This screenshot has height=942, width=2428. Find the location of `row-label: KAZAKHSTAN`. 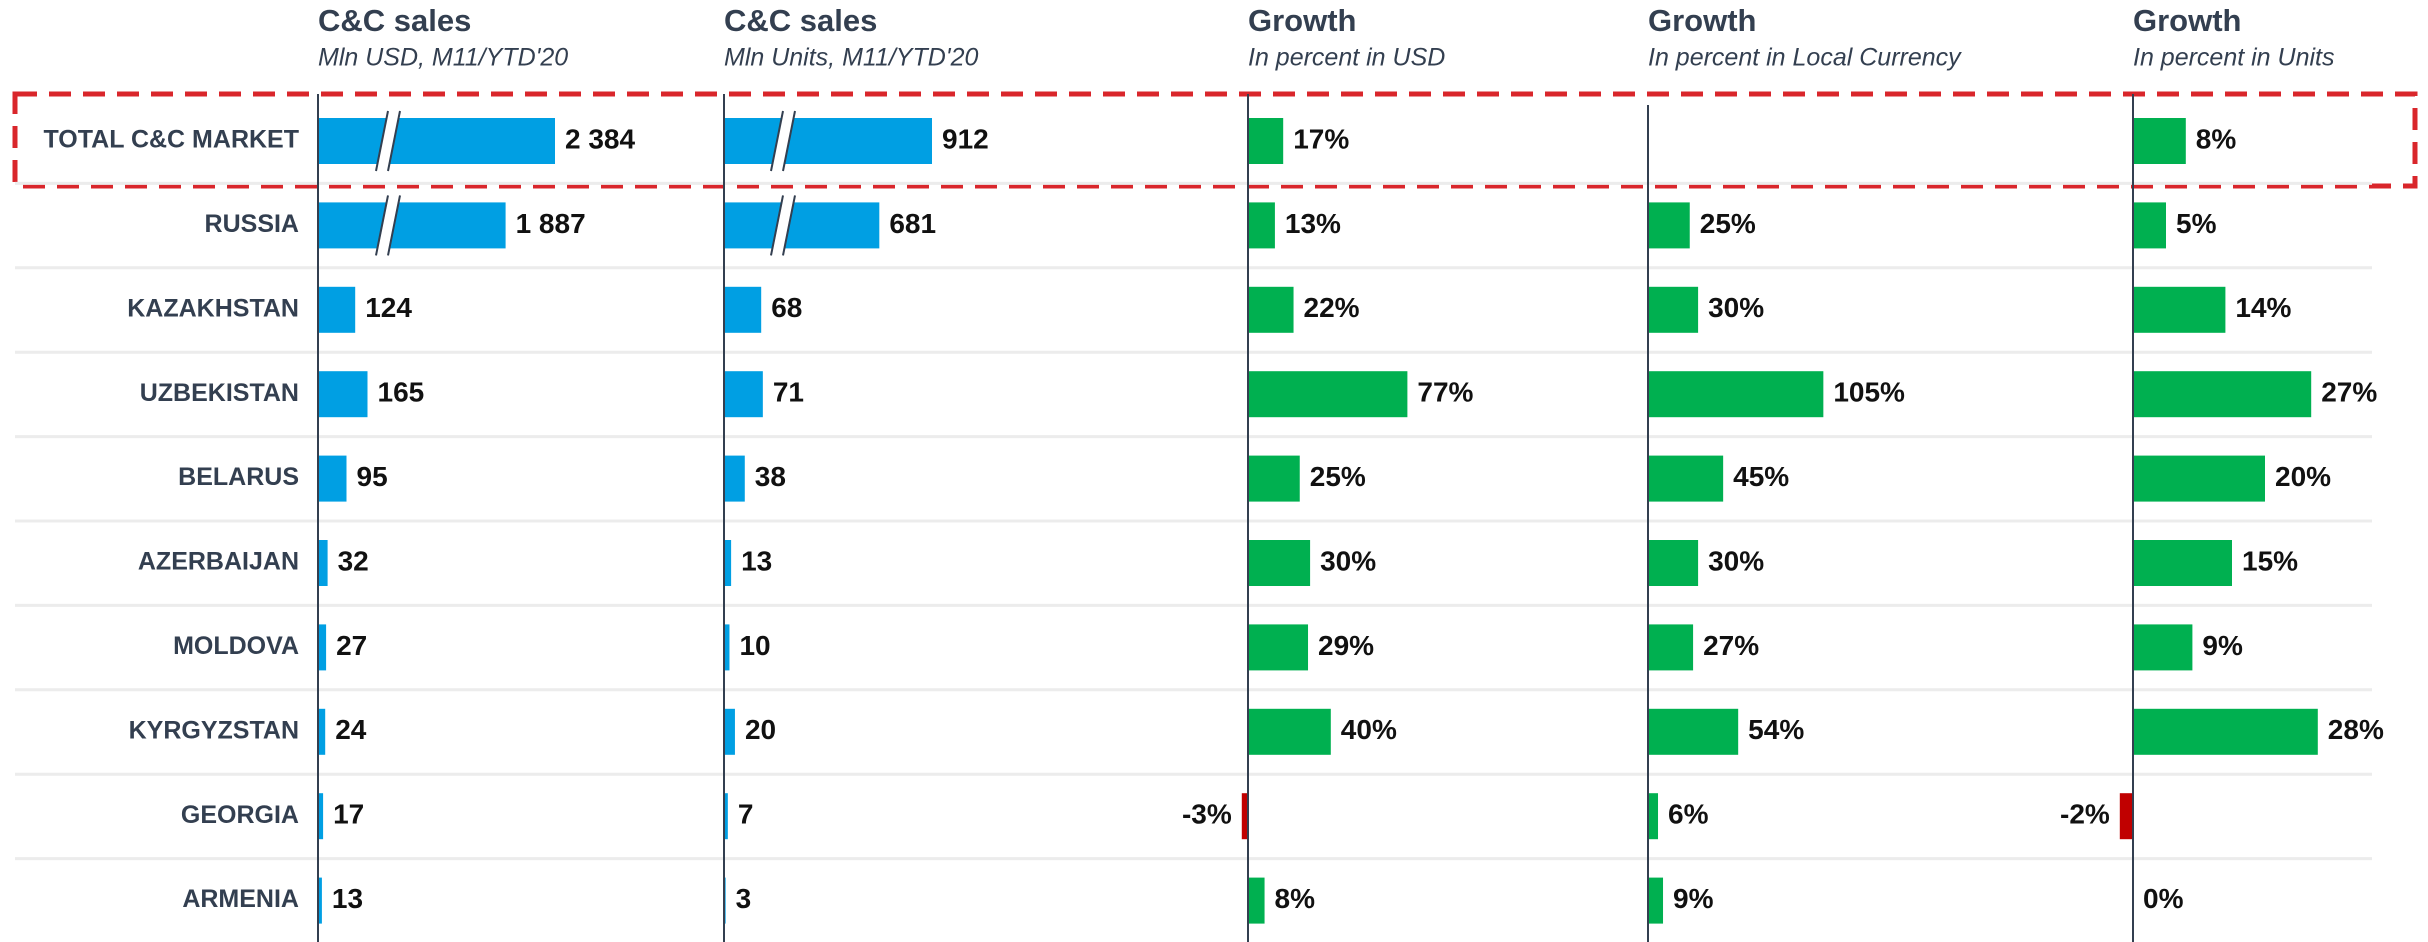

row-label: KAZAKHSTAN is located at coordinates (213, 308).